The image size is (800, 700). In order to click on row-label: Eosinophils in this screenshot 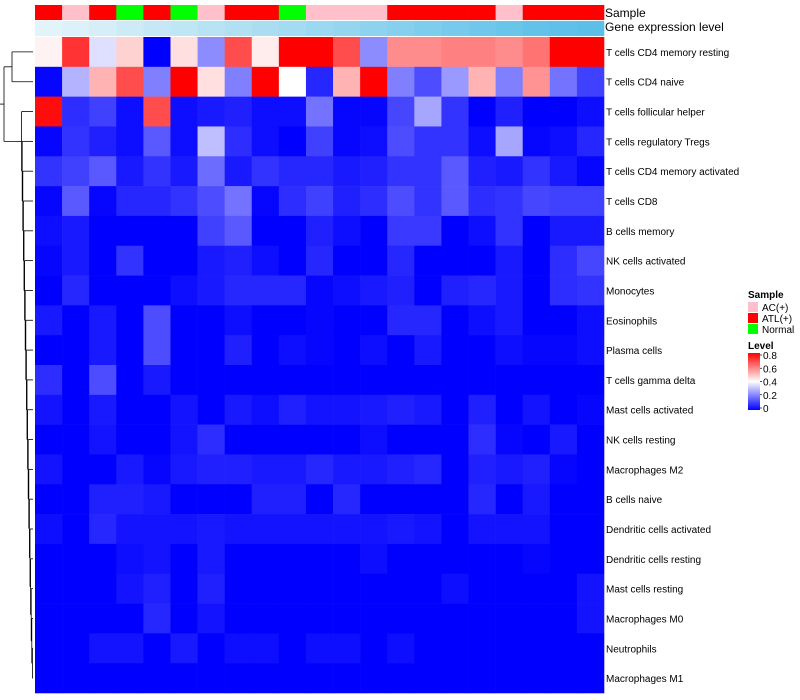, I will do `click(631, 321)`.